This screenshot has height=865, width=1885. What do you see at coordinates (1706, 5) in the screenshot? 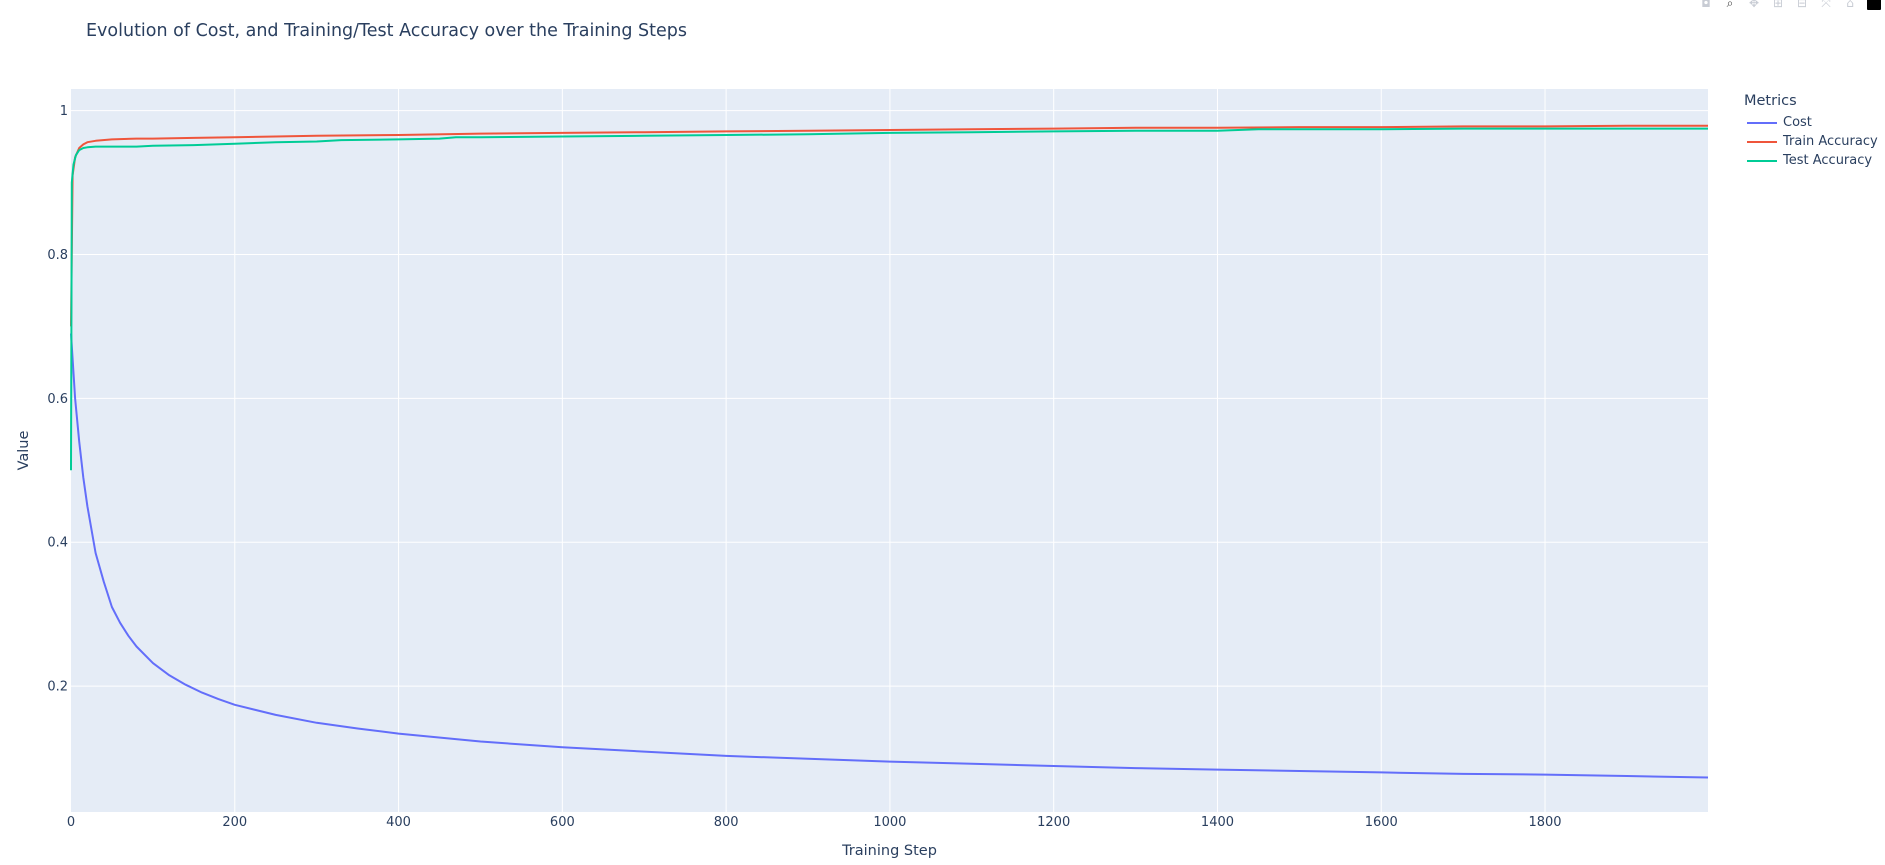
I see `camera-icon: ◘` at bounding box center [1706, 5].